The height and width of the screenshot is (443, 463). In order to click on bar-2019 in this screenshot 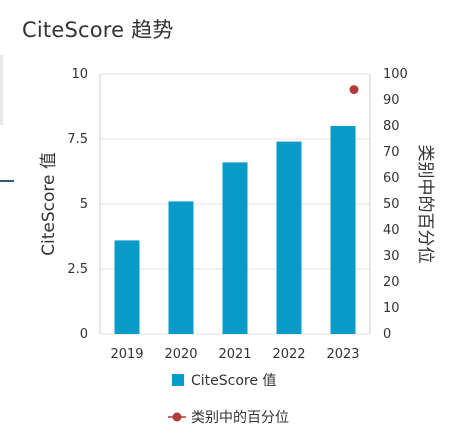, I will do `click(127, 287)`.